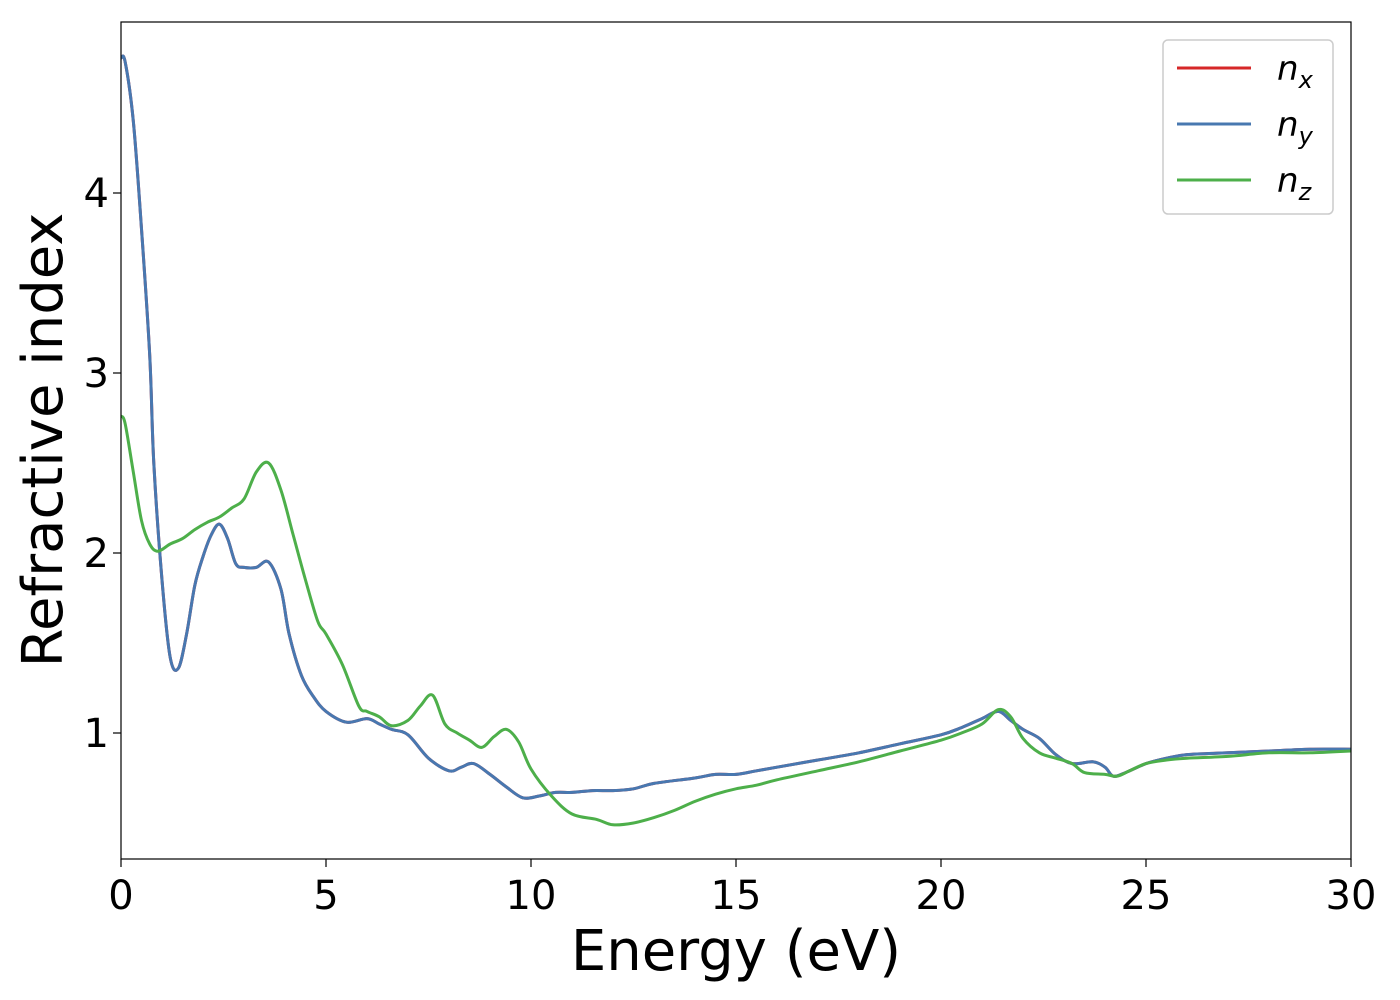 The width and height of the screenshot is (1400, 1000). I want to click on x-axis: 0 5 10 15 20 25 30, so click(742, 889).